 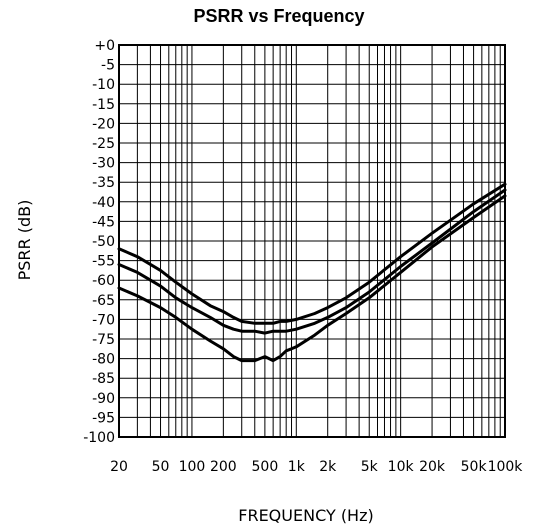 What do you see at coordinates (104, 46) in the screenshot?
I see `y-tick-label: +0` at bounding box center [104, 46].